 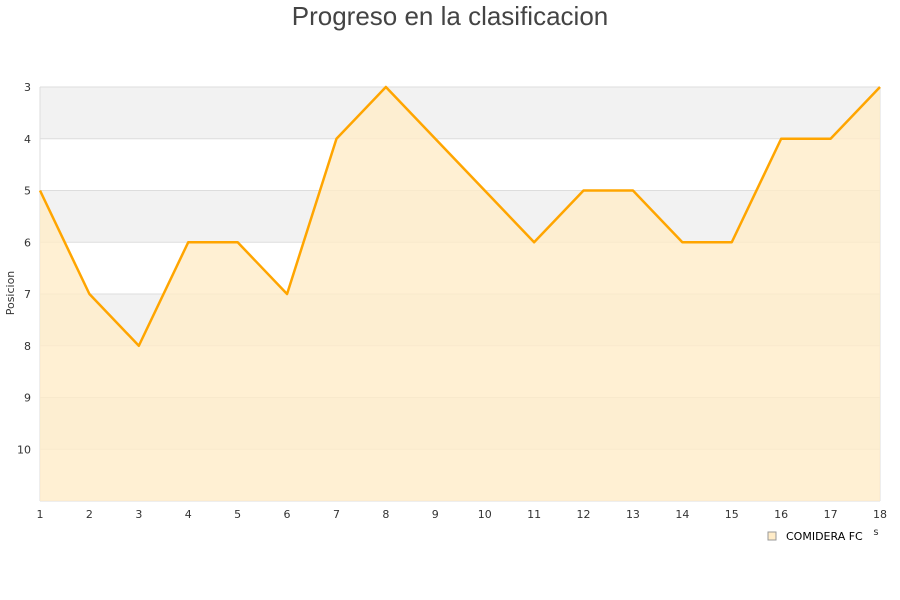 I want to click on legend: COMIDERA FC, so click(x=815, y=536).